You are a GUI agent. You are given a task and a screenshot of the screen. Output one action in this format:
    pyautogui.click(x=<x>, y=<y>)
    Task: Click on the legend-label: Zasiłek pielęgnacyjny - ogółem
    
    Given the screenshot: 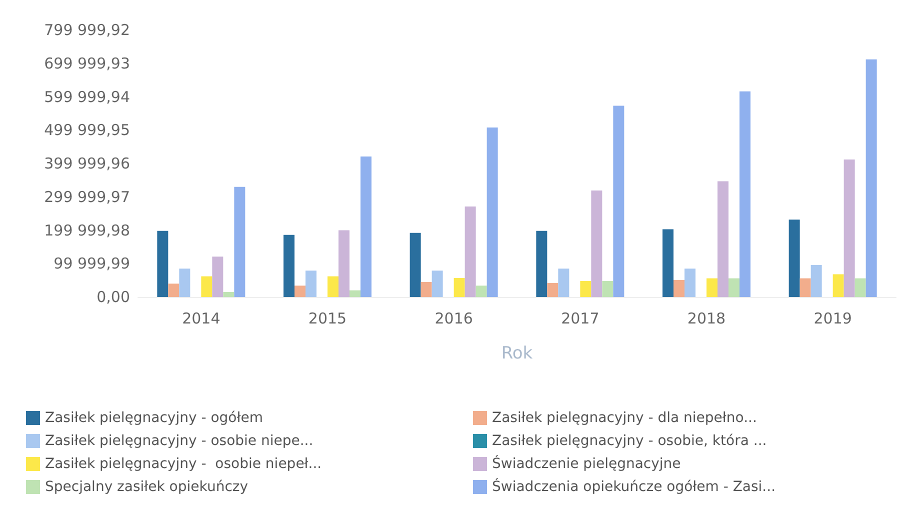 What is the action you would take?
    pyautogui.click(x=154, y=418)
    